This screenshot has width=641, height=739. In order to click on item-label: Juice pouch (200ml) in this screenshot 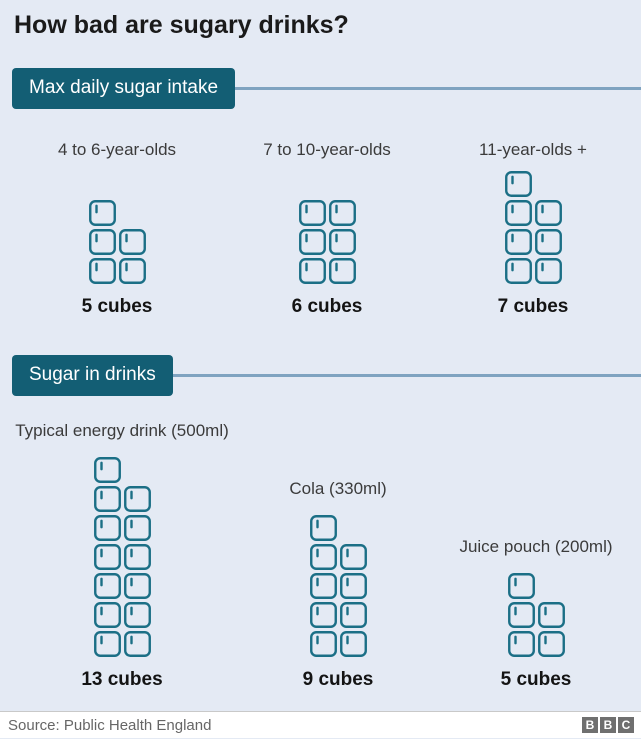, I will do `click(536, 546)`.